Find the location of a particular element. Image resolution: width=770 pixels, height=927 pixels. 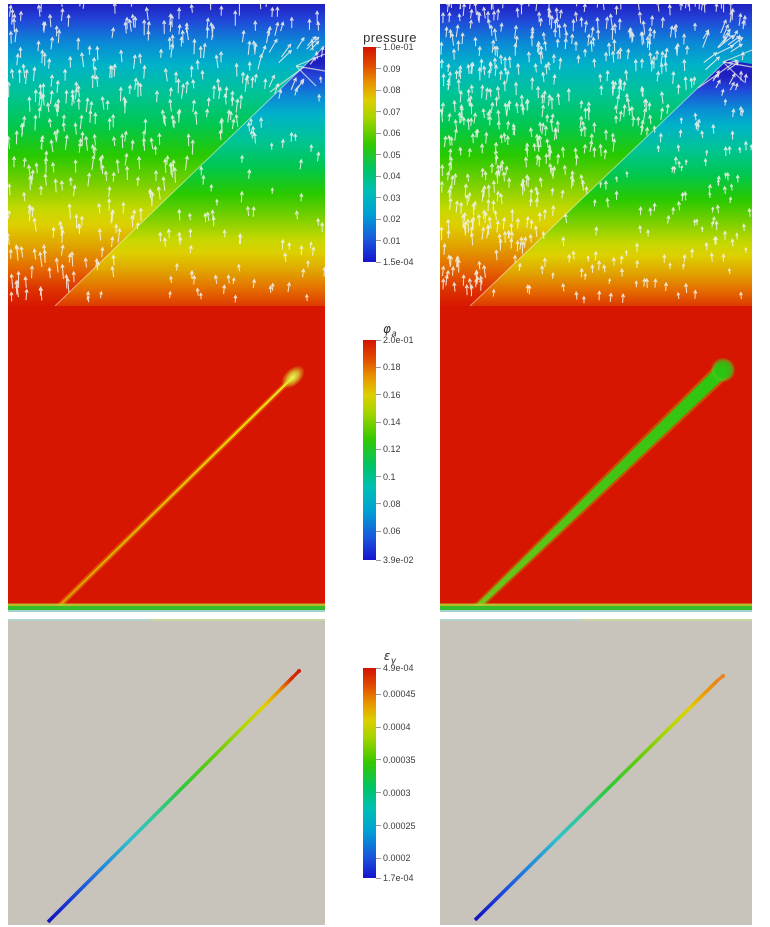

phi-a-colorbar-gradient is located at coordinates (369, 450).